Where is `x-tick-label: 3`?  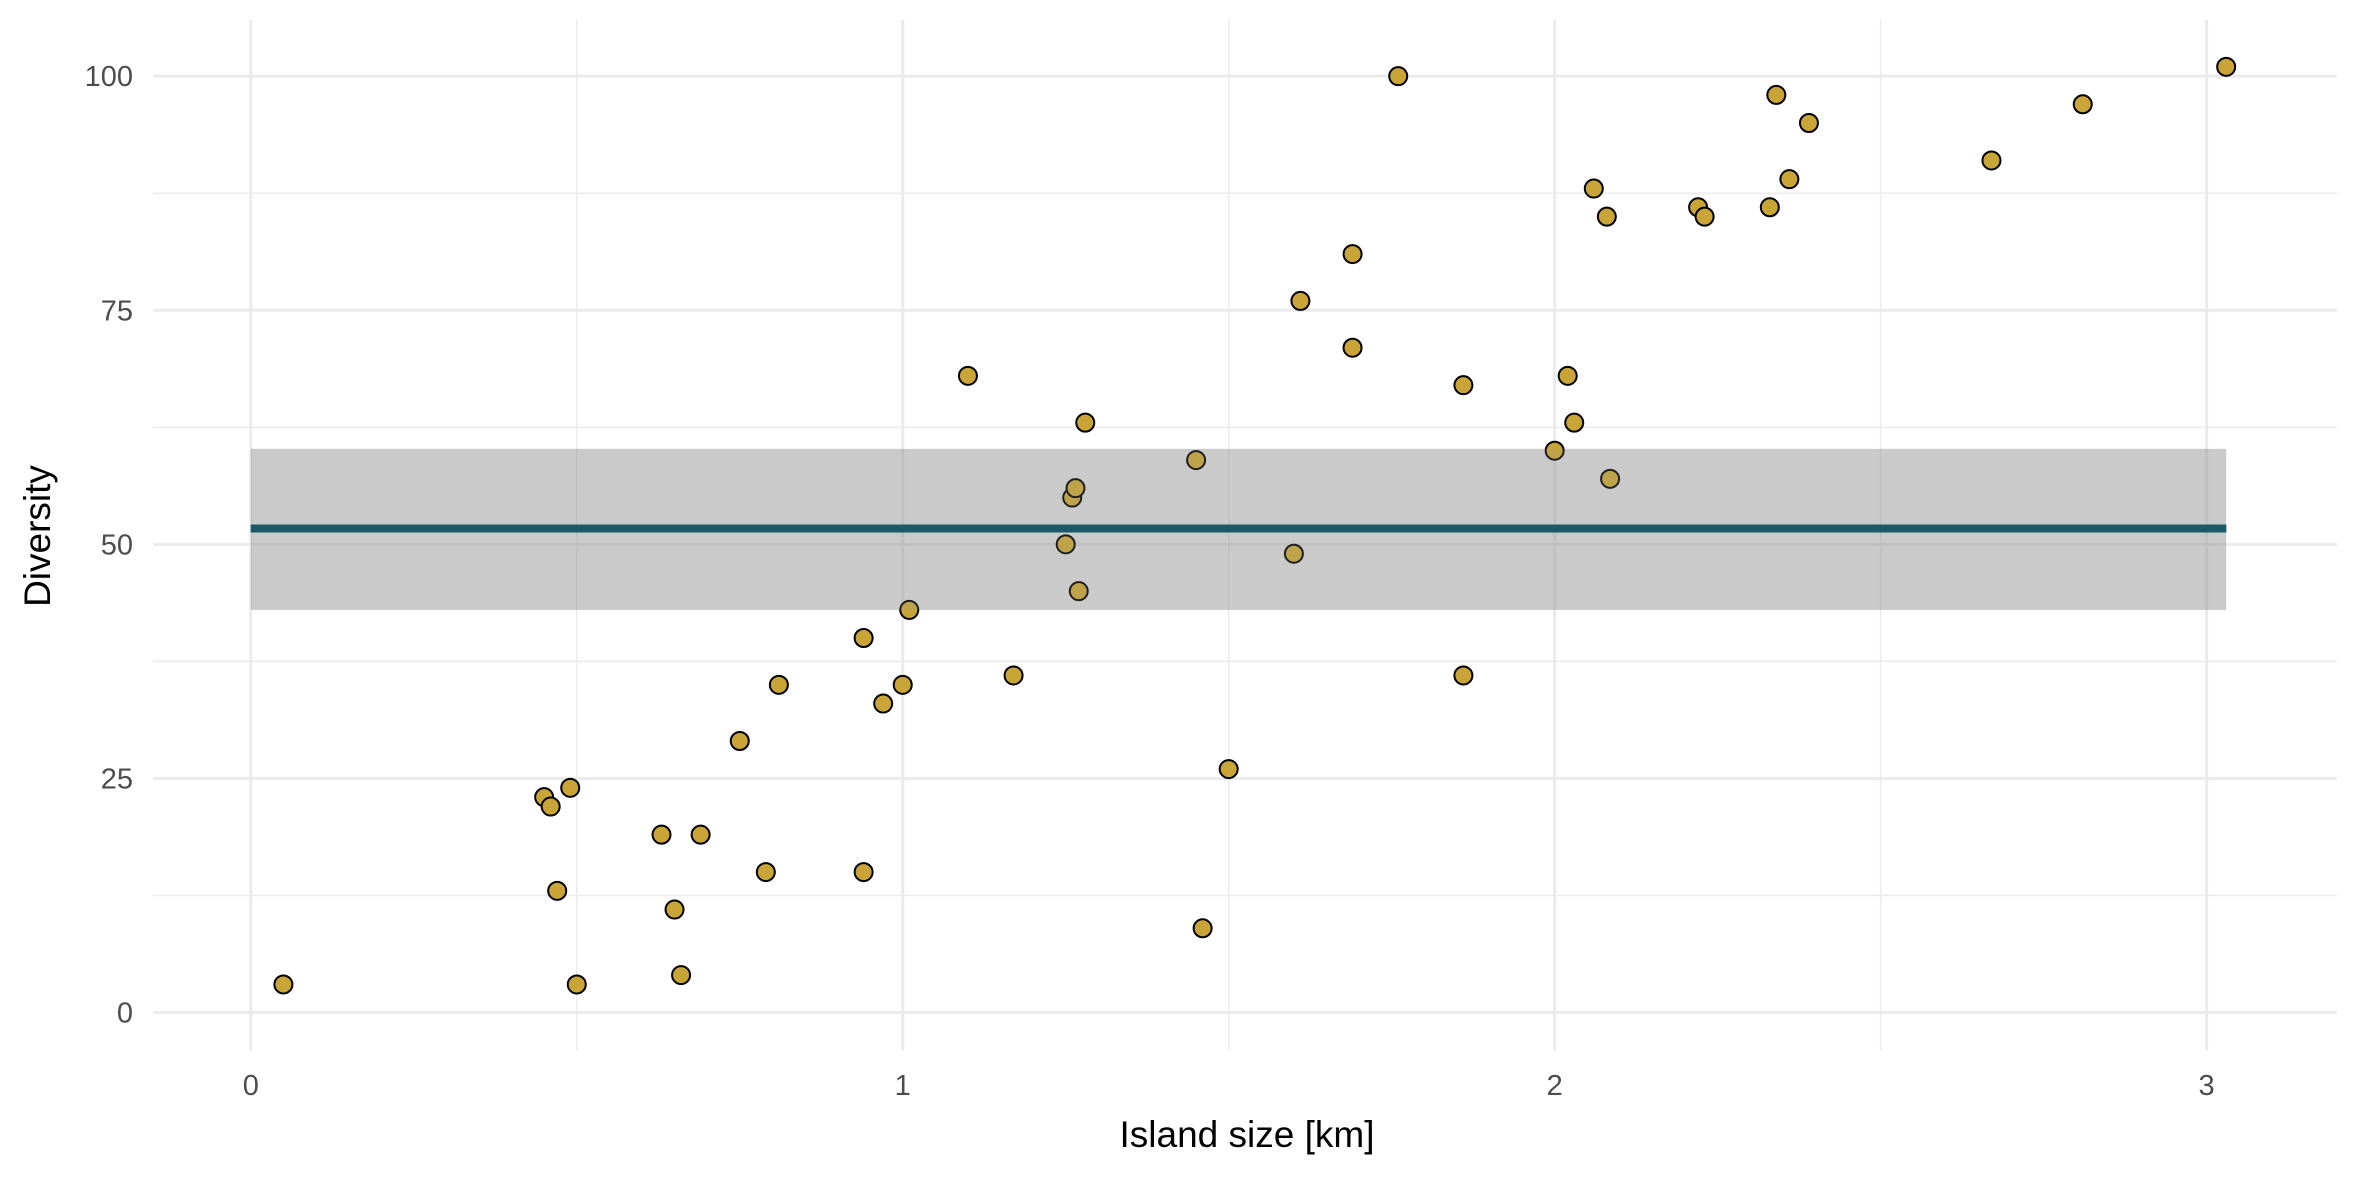 x-tick-label: 3 is located at coordinates (2207, 1086).